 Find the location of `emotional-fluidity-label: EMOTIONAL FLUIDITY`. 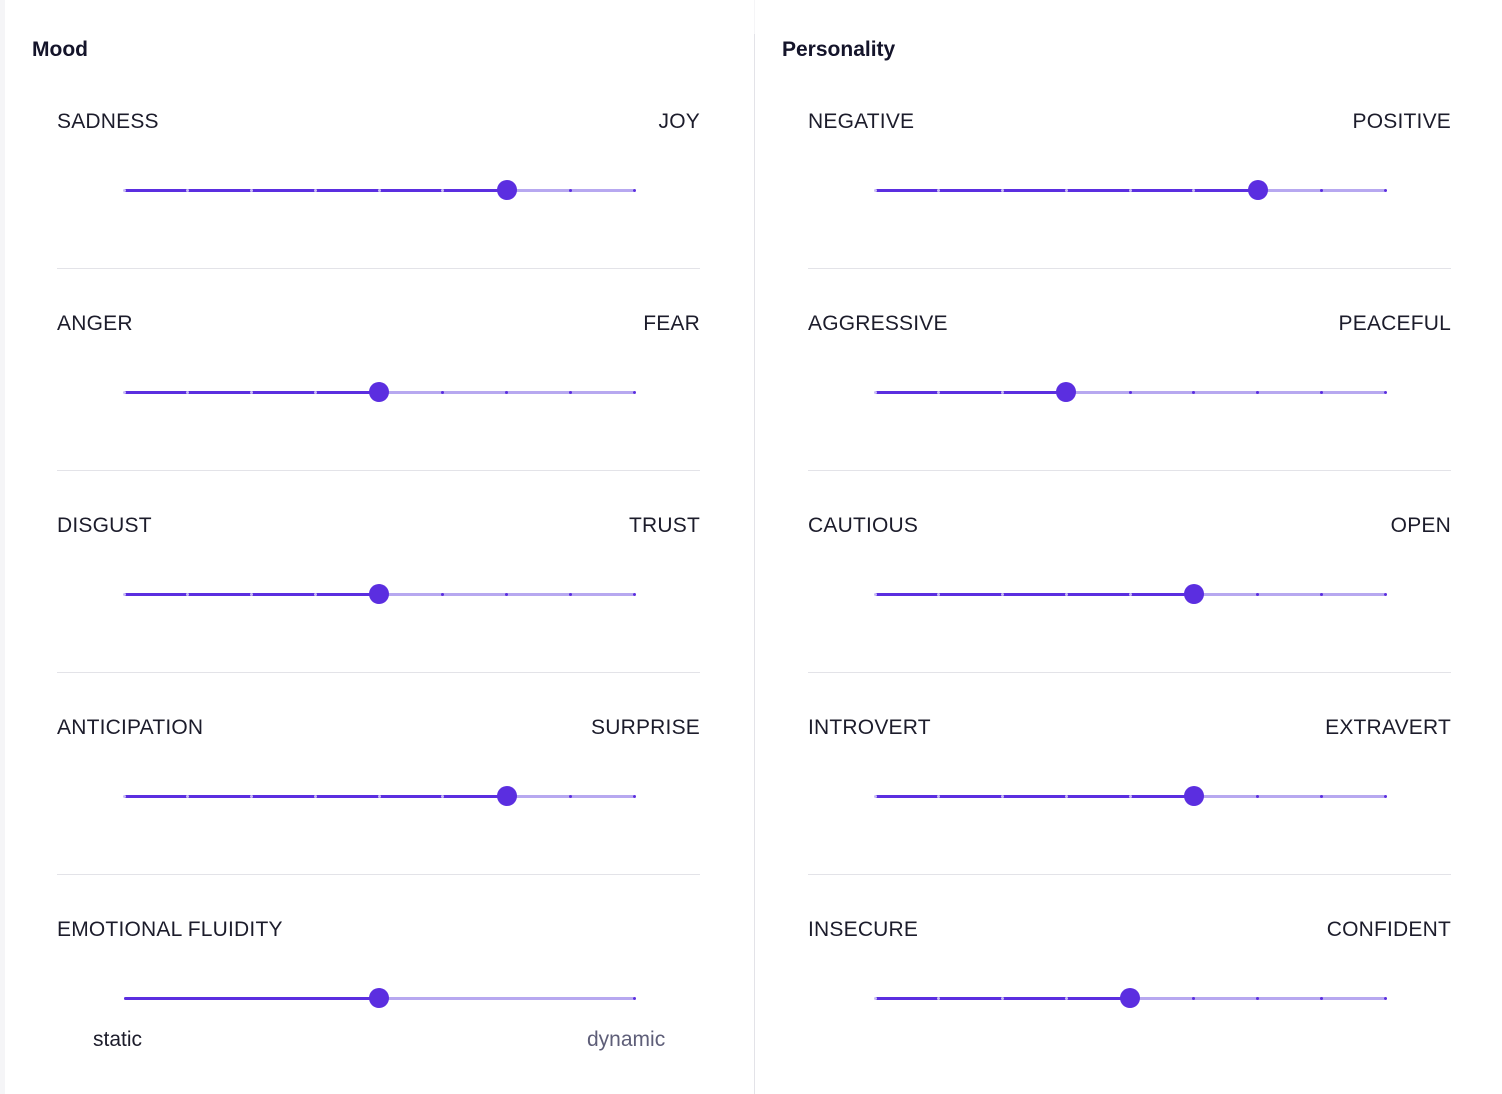

emotional-fluidity-label: EMOTIONAL FLUIDITY is located at coordinates (170, 929).